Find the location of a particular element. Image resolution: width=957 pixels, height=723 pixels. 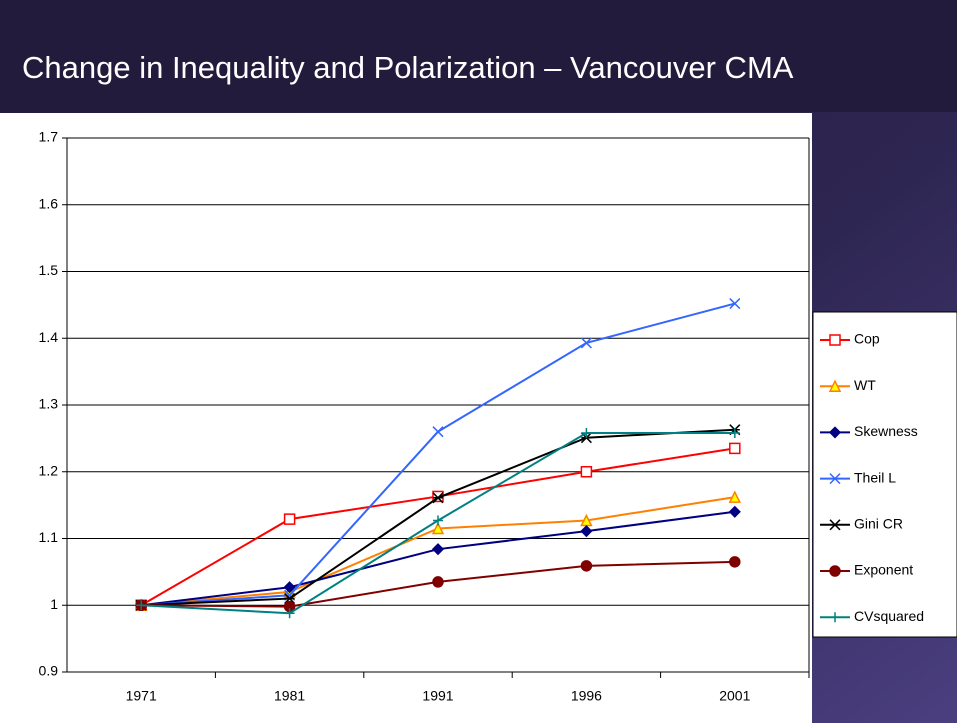

y-tick-label: 1 is located at coordinates (54, 604).